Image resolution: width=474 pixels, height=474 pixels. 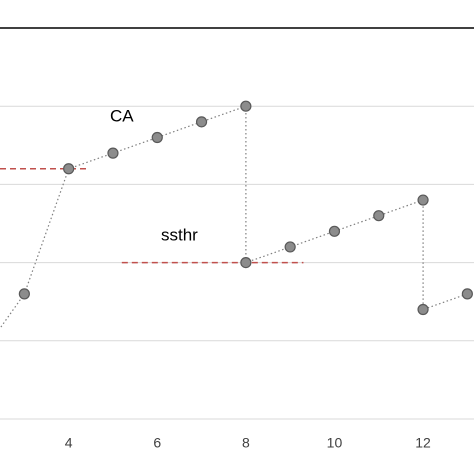 What do you see at coordinates (423, 443) in the screenshot?
I see `x-tick-label: 12` at bounding box center [423, 443].